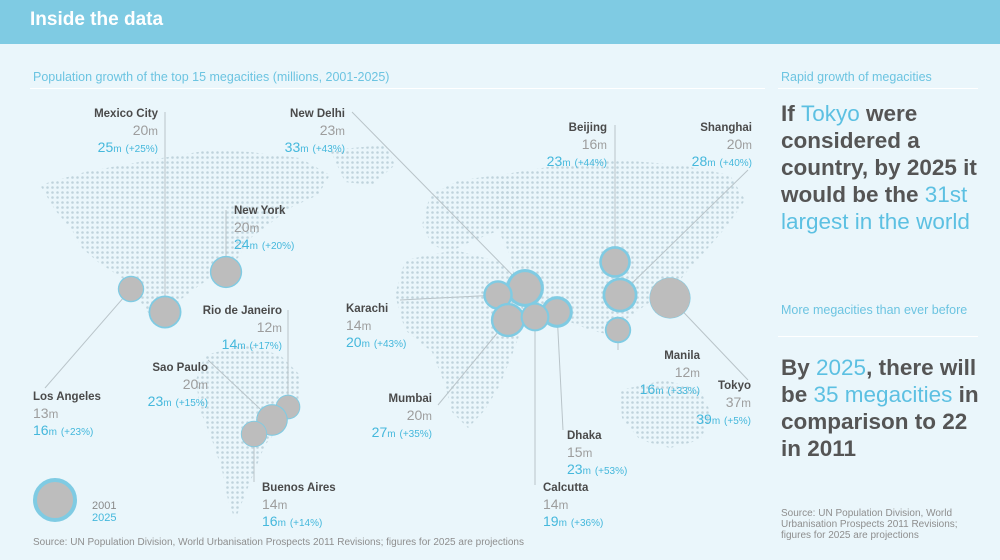 The image size is (1000, 560). Describe the element at coordinates (46, 412) in the screenshot. I see `city-pop-2001: 13m` at that location.